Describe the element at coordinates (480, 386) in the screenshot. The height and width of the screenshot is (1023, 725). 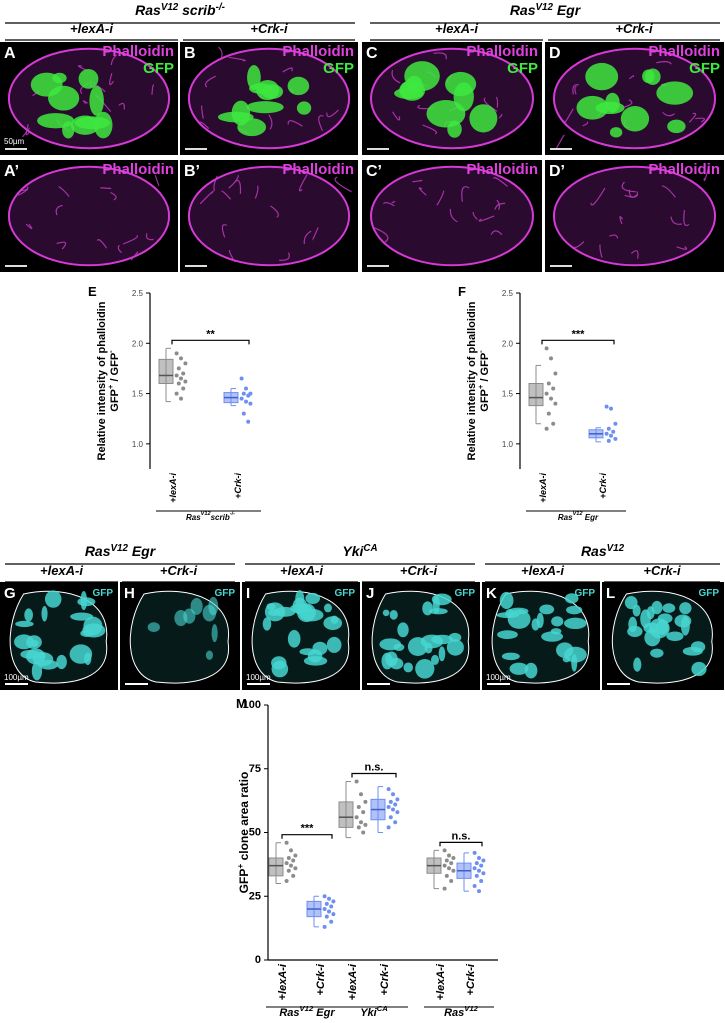
I see `superscript: +` at that location.